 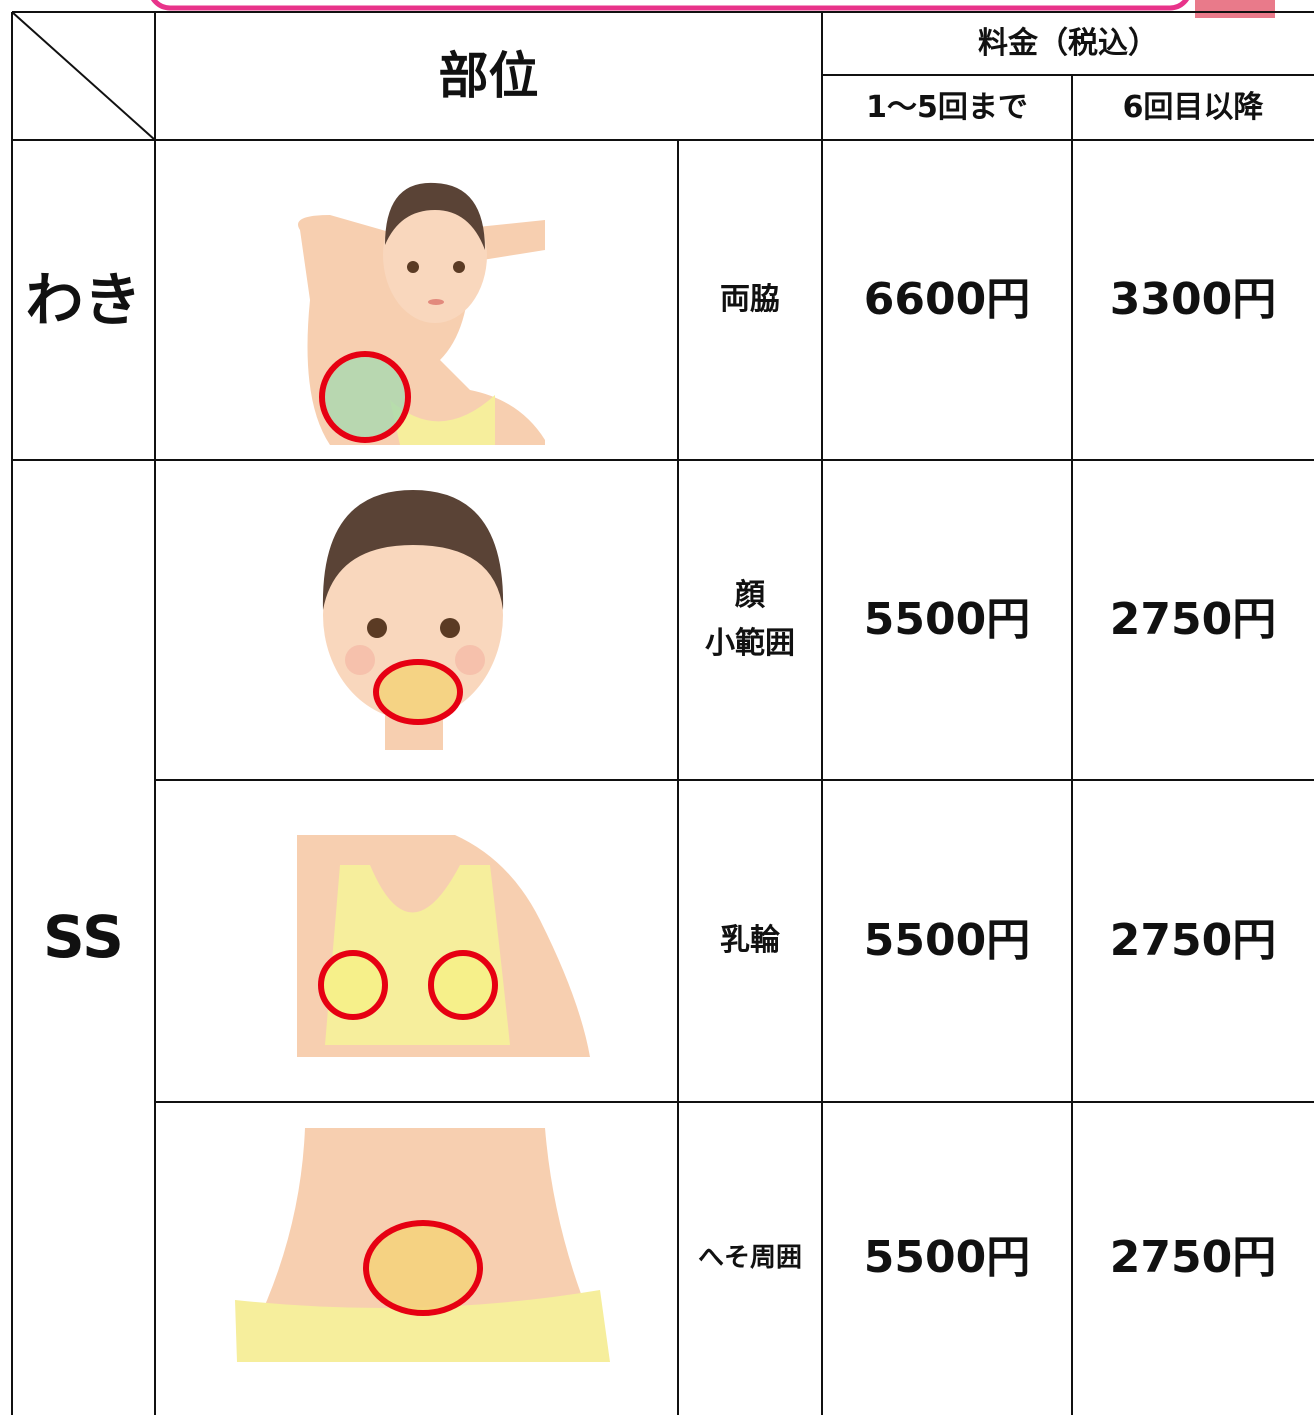 What do you see at coordinates (422, 1245) in the screenshot?
I see `illustration-belly` at bounding box center [422, 1245].